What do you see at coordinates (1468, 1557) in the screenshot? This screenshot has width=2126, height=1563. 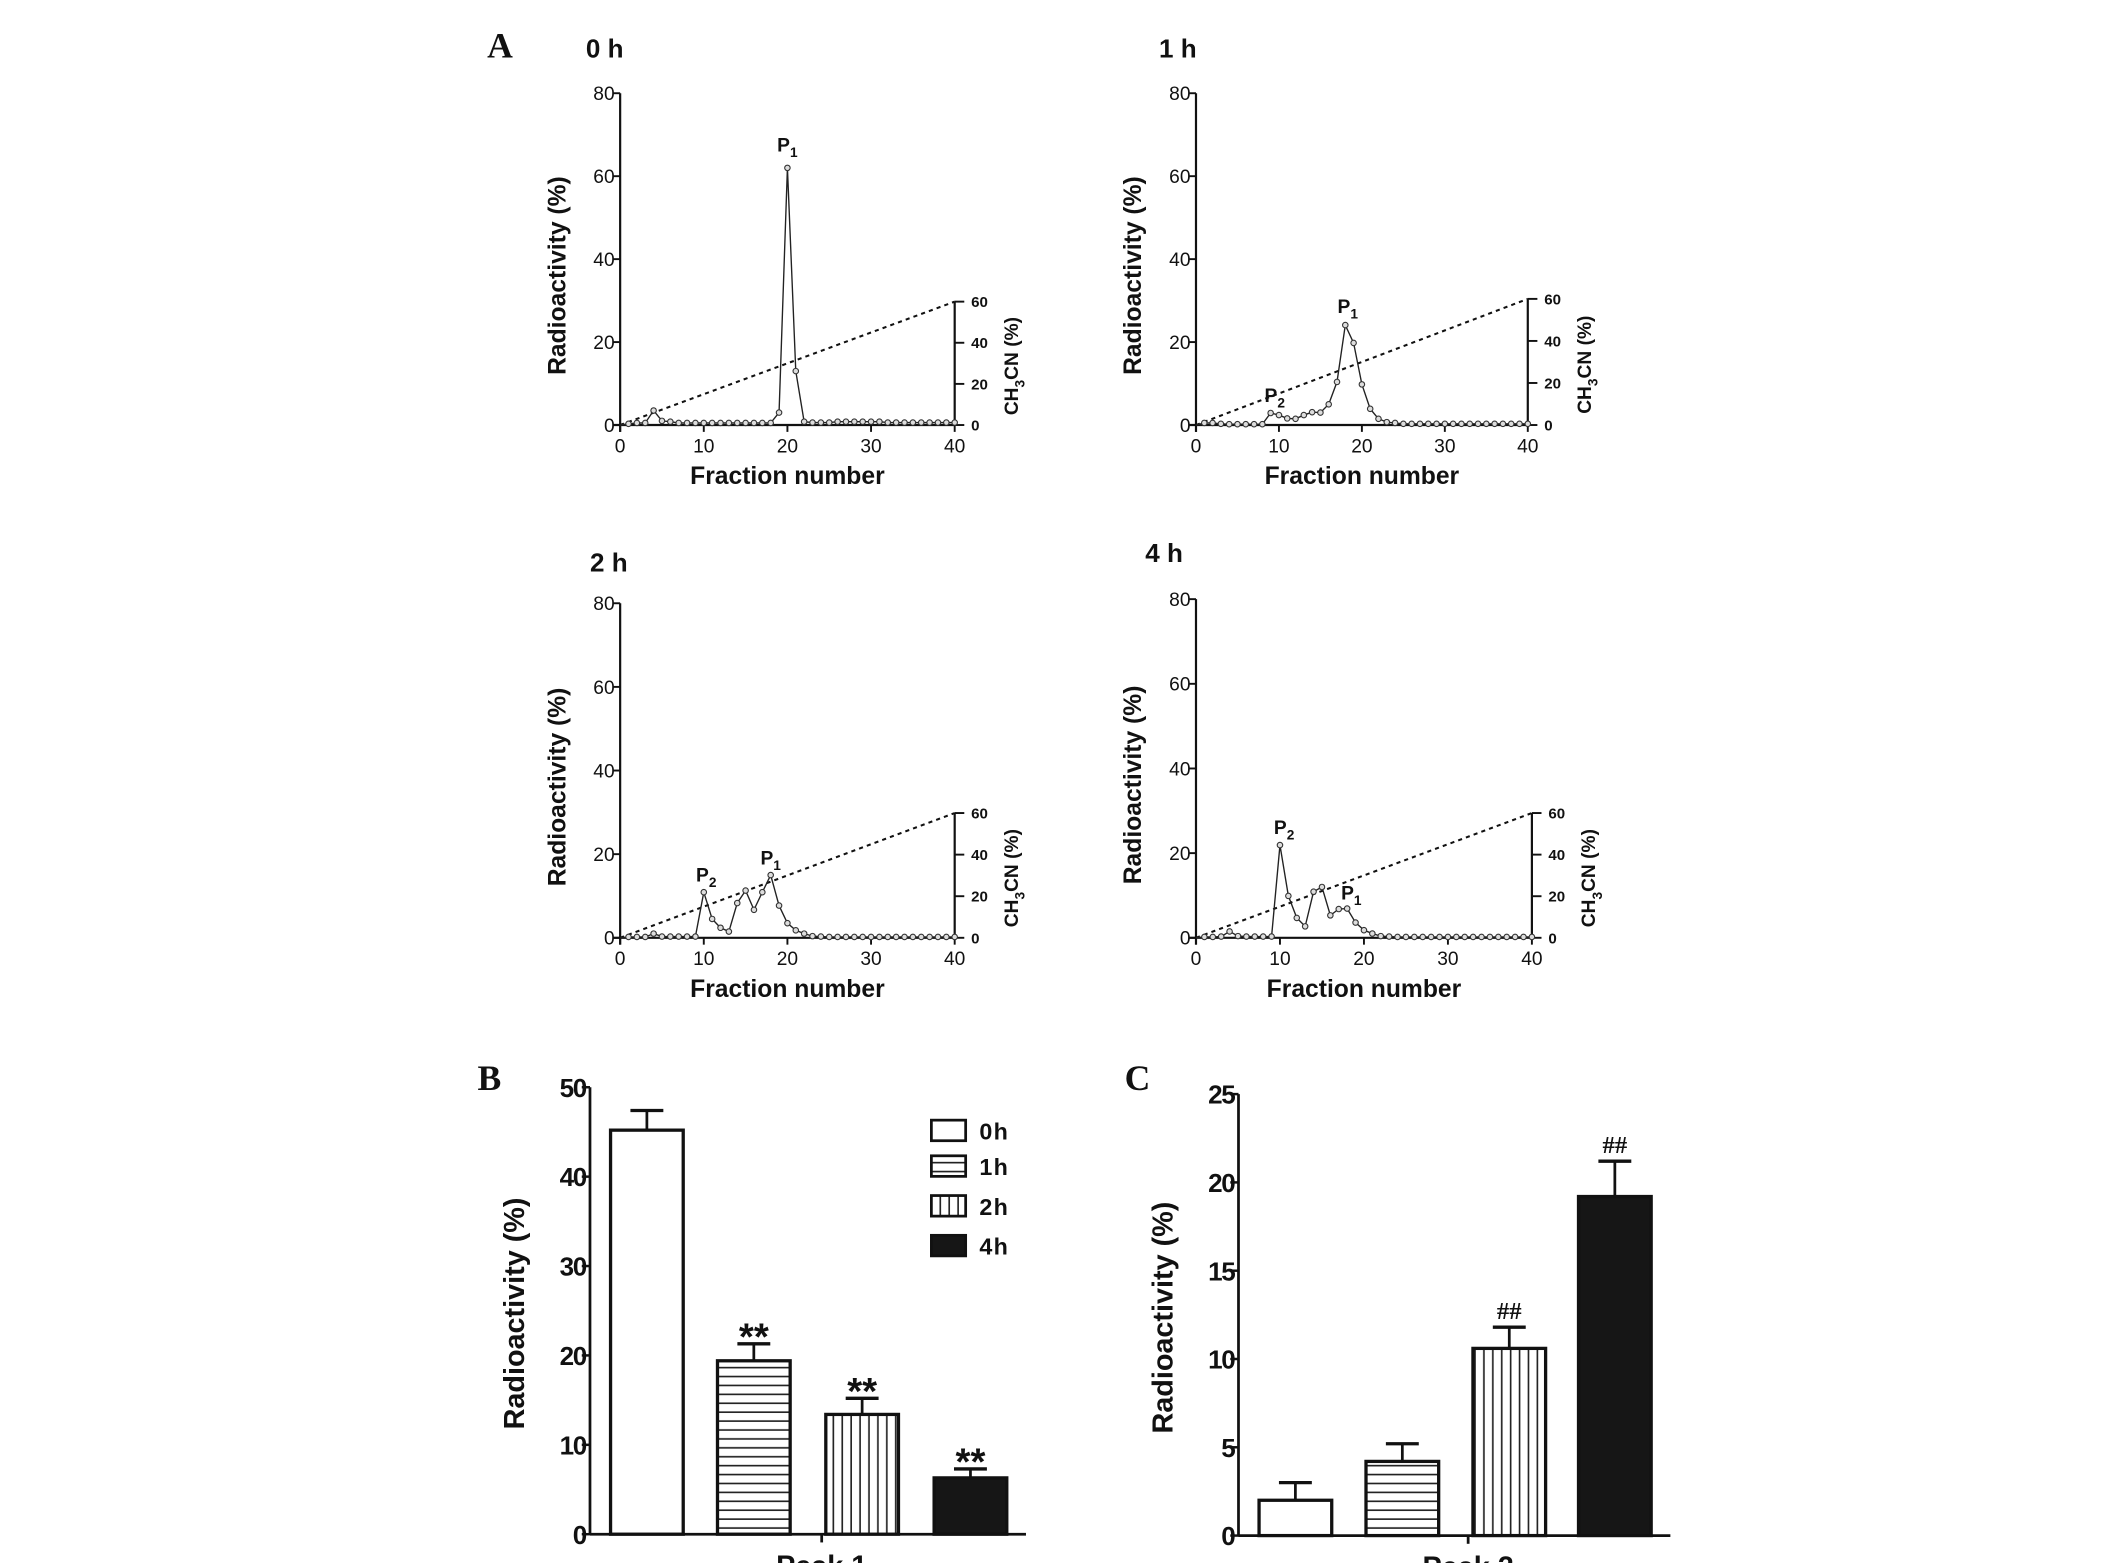 I see `x-axis-label: Peak 2` at bounding box center [1468, 1557].